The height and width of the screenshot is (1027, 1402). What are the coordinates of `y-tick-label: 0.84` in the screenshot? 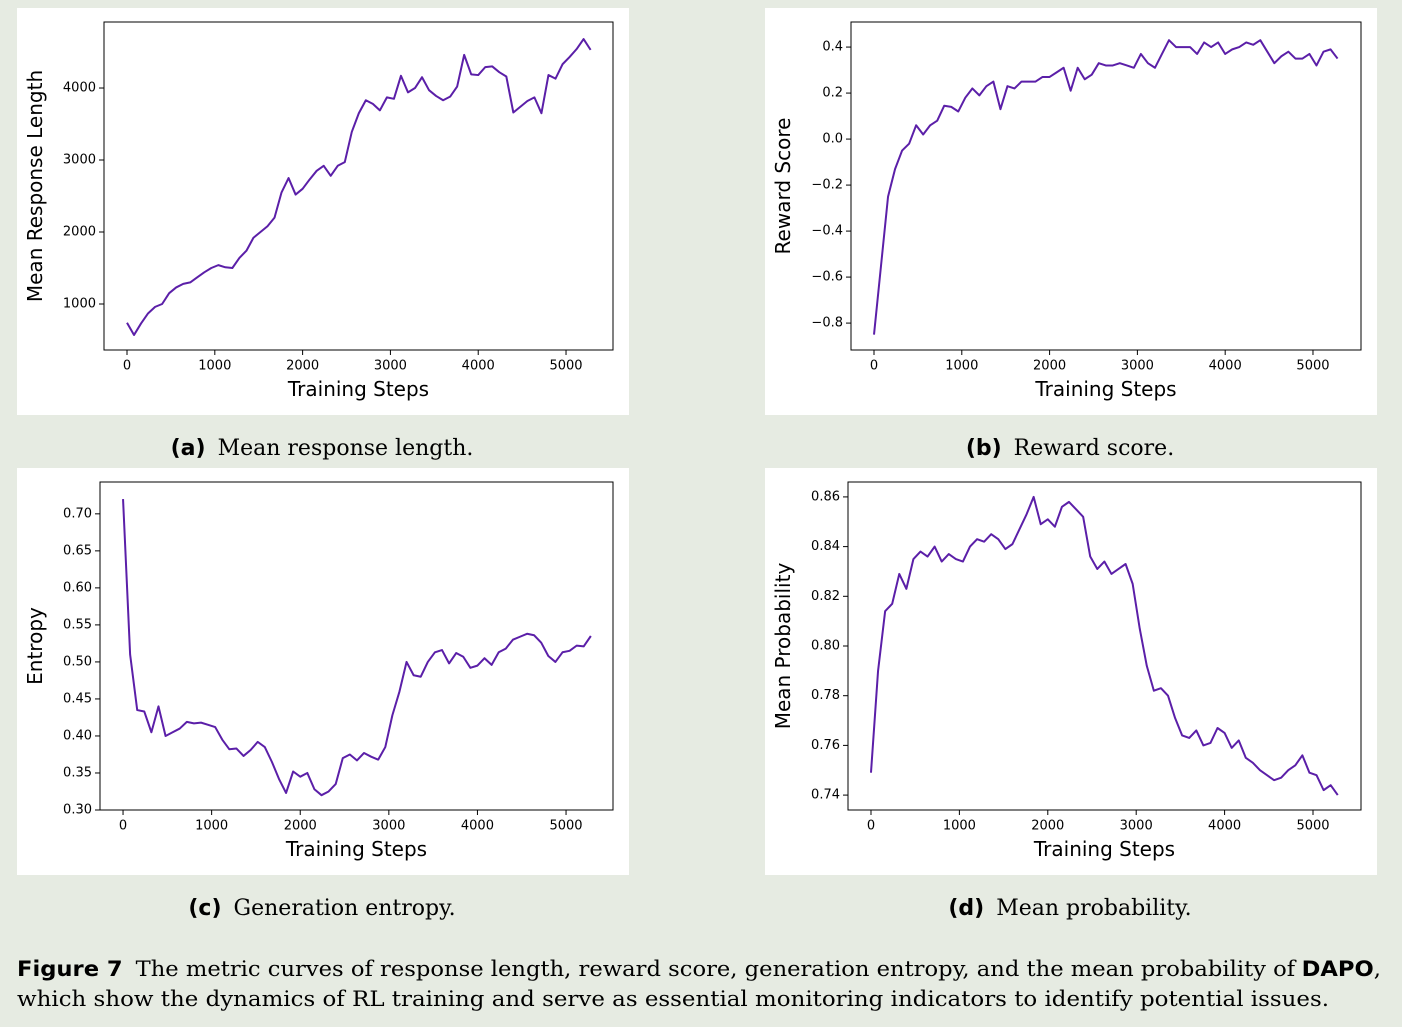 It's located at (825, 546).